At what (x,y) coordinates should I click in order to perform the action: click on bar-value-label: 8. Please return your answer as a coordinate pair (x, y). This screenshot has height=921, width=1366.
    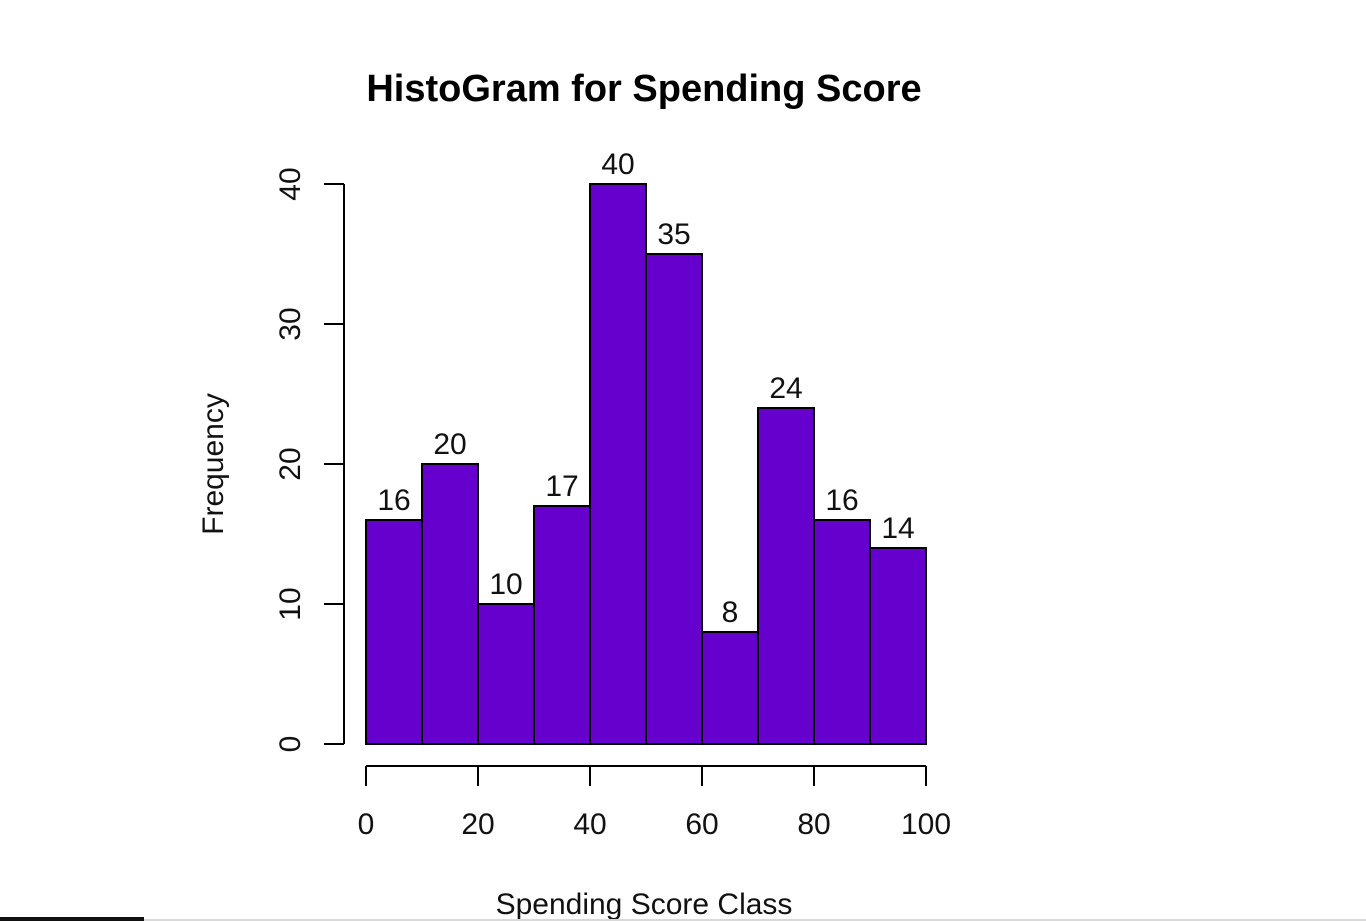
    Looking at the image, I should click on (730, 612).